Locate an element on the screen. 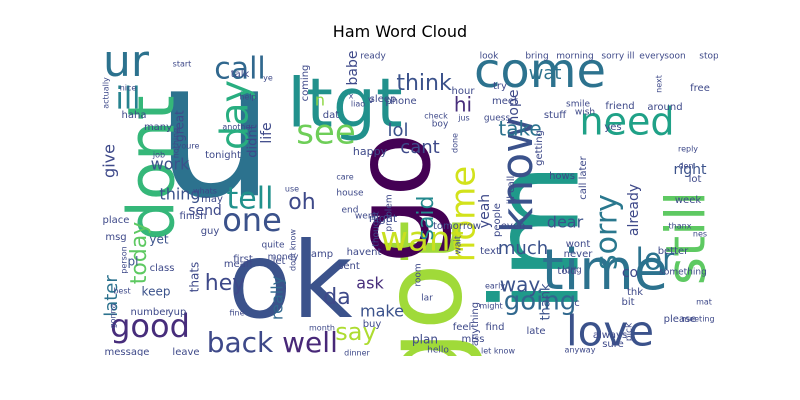  word-plan: plan is located at coordinates (425, 340).